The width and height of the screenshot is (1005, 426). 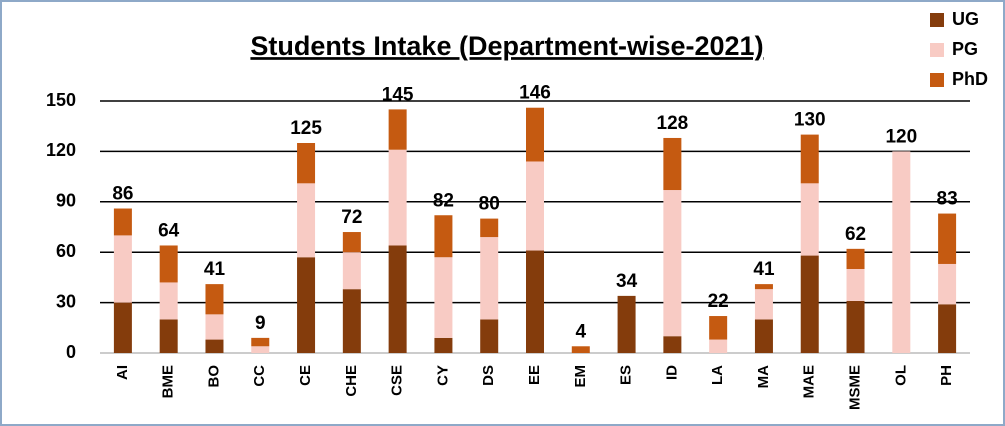 What do you see at coordinates (581, 331) in the screenshot?
I see `total-label: 4` at bounding box center [581, 331].